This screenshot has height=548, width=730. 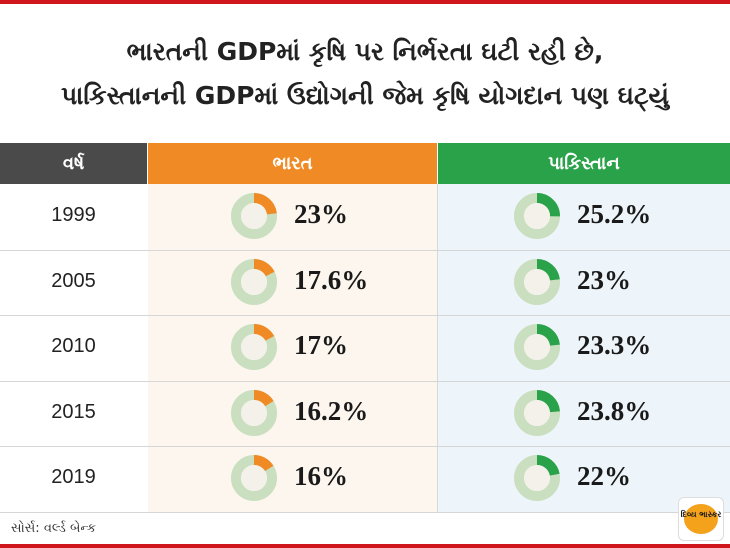 I want to click on column-divider, so click(x=437, y=348).